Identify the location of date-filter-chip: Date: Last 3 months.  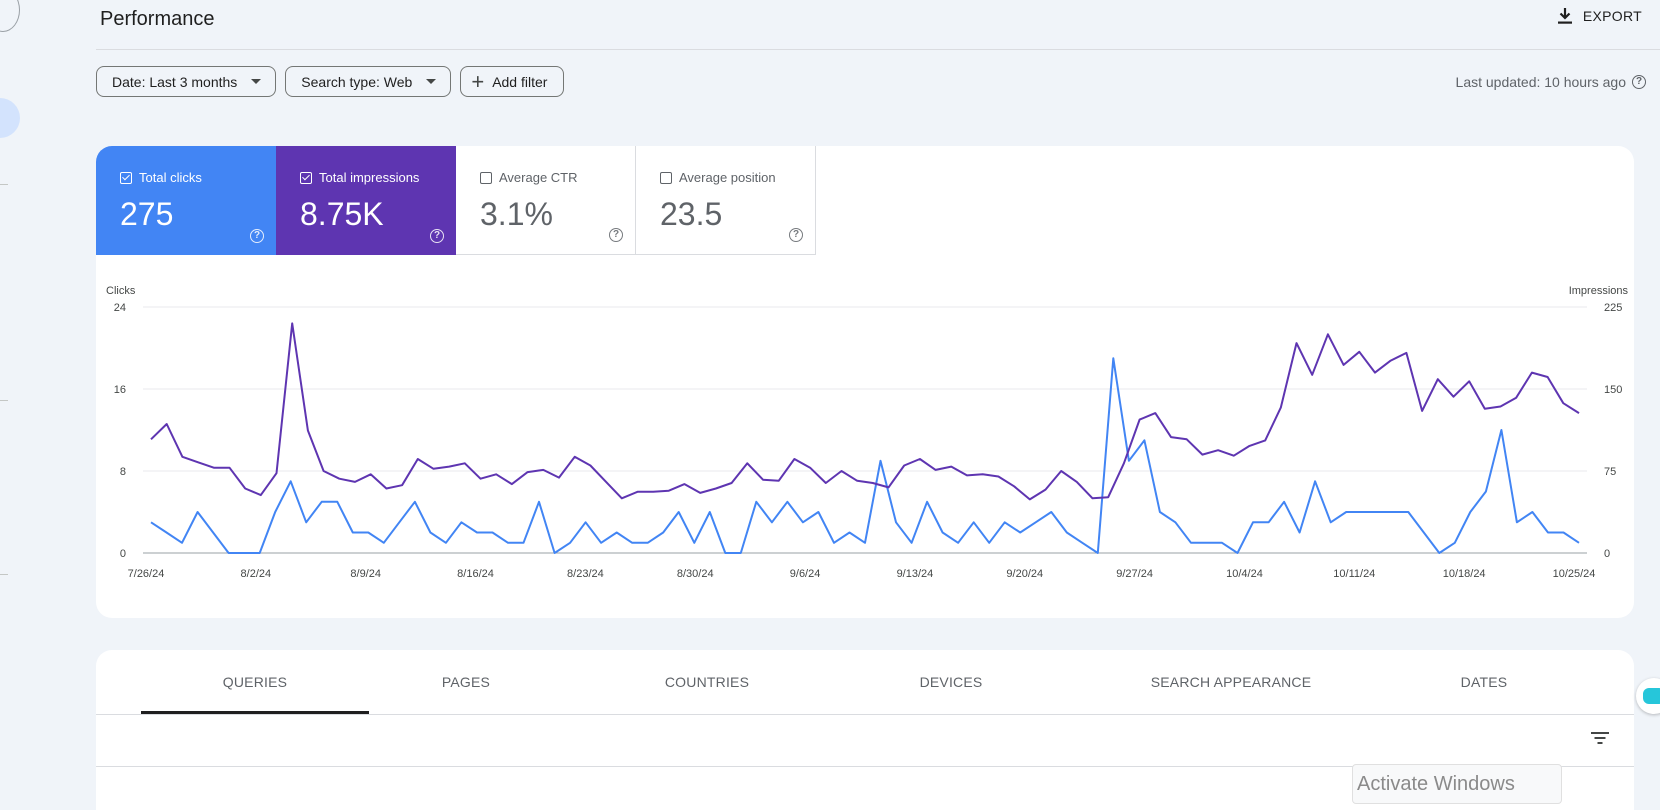
(186, 81).